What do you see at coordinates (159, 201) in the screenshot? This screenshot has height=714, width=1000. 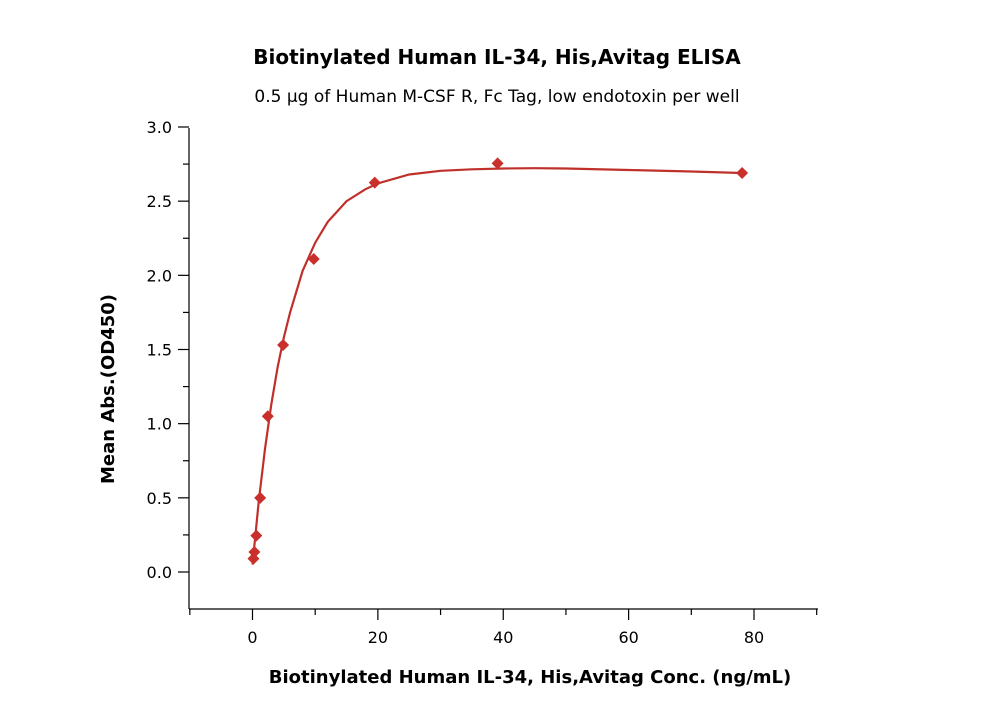 I see `y-tick-label: 2.5` at bounding box center [159, 201].